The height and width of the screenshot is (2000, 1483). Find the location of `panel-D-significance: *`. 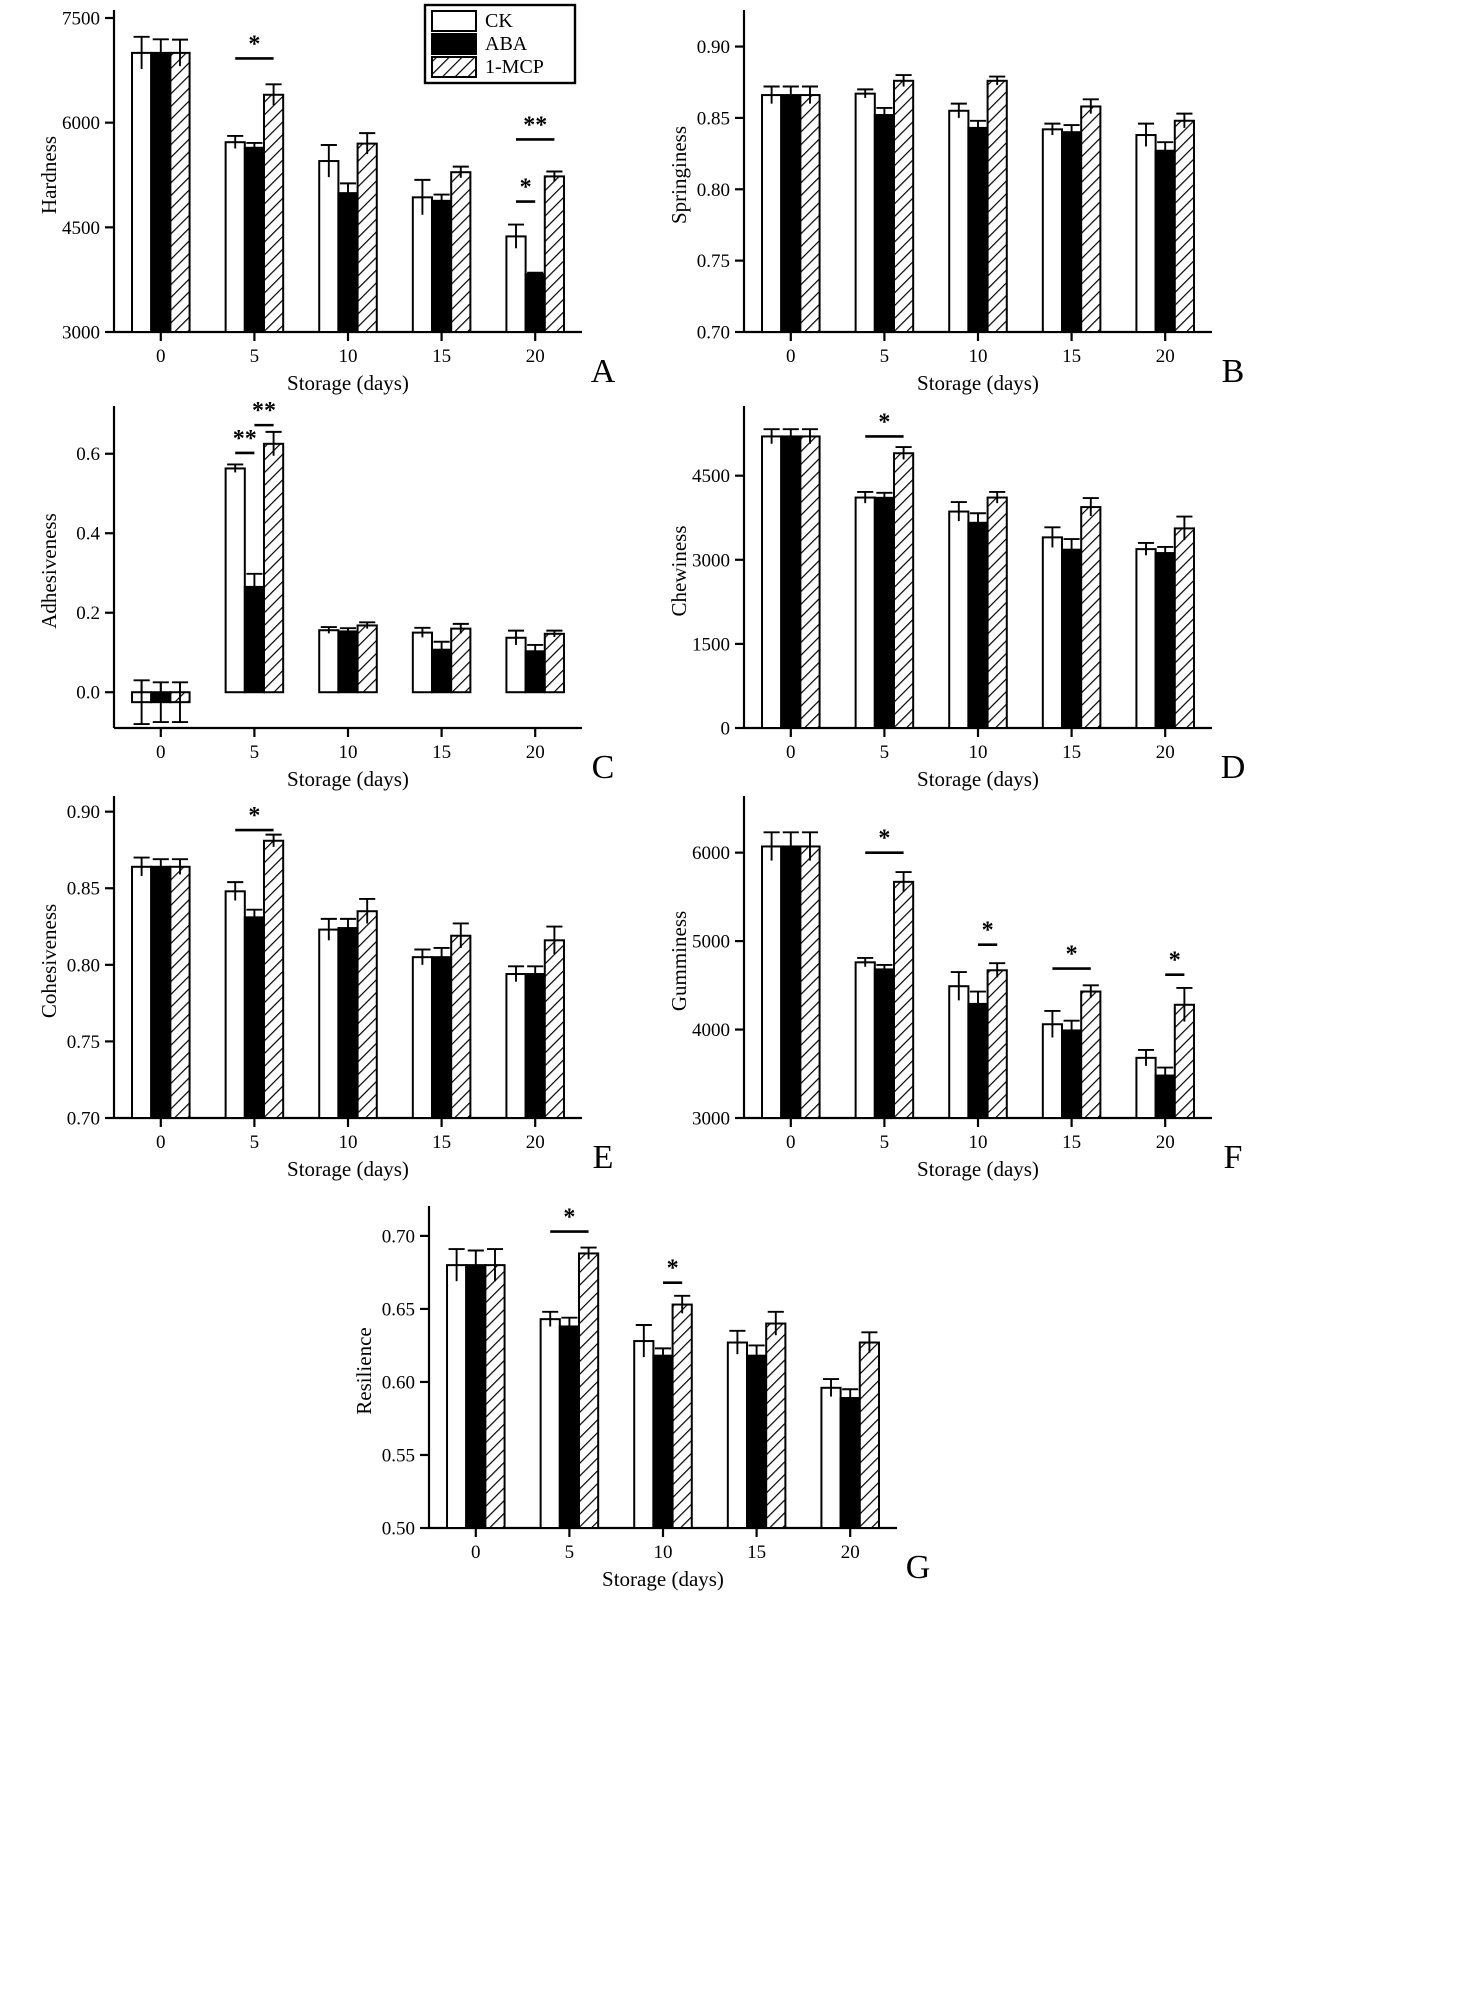

panel-D-significance: * is located at coordinates (884, 423).